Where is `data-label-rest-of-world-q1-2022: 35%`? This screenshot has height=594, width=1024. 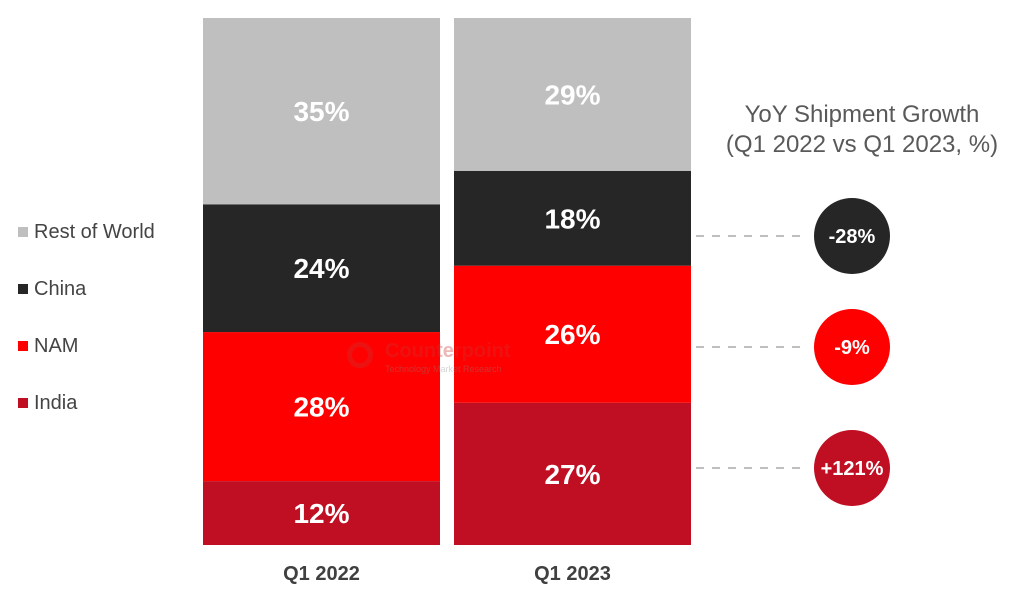 data-label-rest-of-world-q1-2022: 35% is located at coordinates (321, 111).